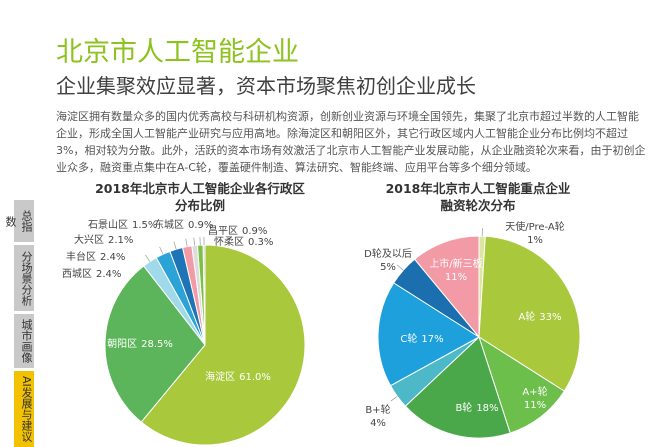 Image resolution: width=671 pixels, height=447 pixels. I want to click on nav-tab: 分场景分析, so click(24, 278).